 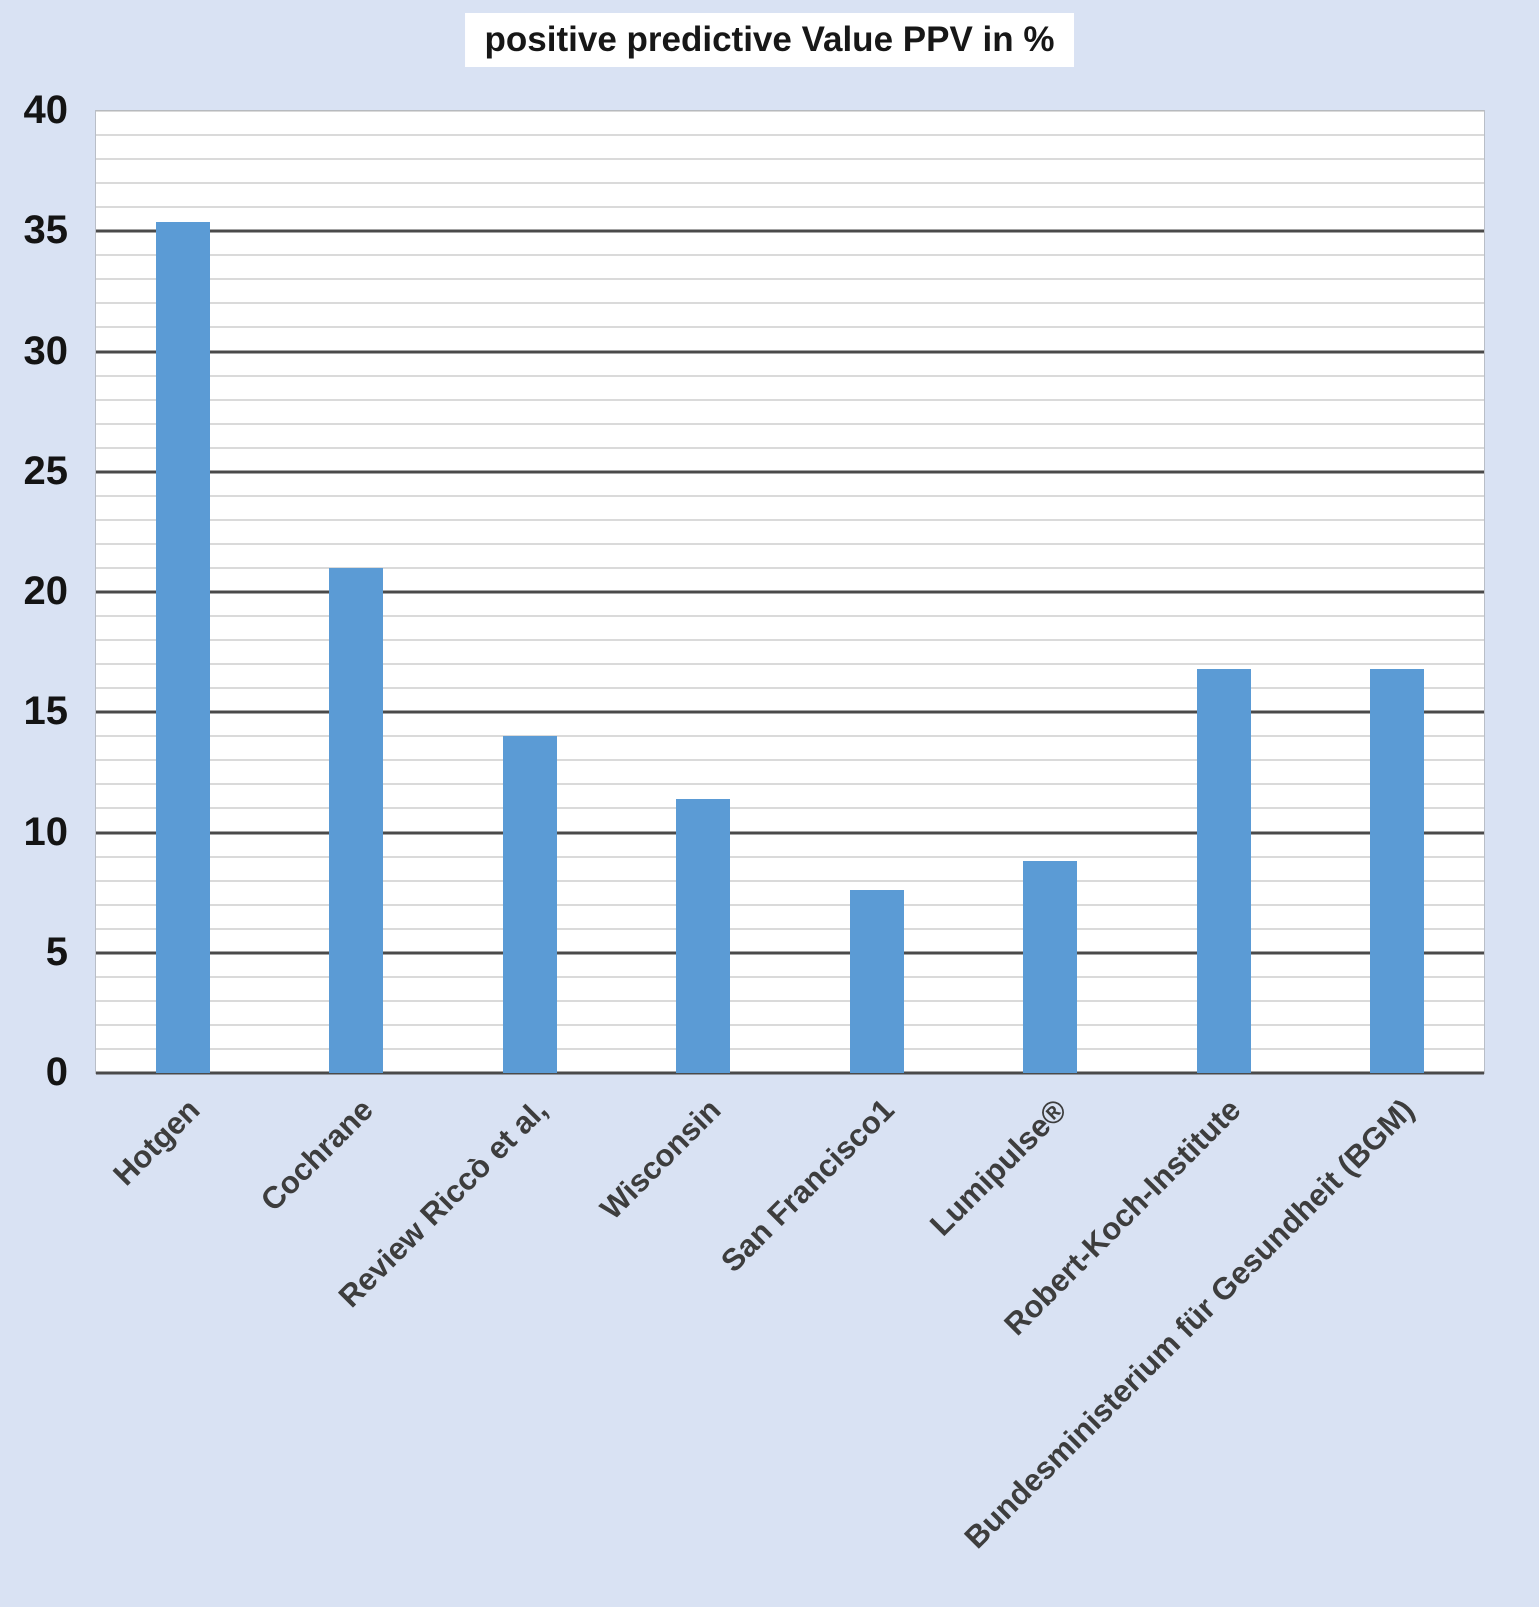 I want to click on bar-bundesministerium-f-r-gesundheit-bgm, so click(x=1397, y=870).